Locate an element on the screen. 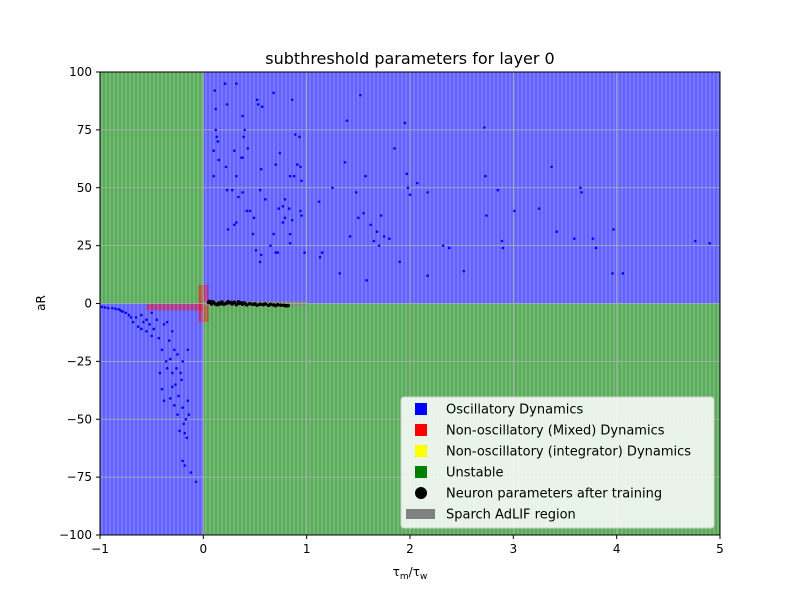 This screenshot has height=600, width=800. y-tick-label: −50 is located at coordinates (79, 419).